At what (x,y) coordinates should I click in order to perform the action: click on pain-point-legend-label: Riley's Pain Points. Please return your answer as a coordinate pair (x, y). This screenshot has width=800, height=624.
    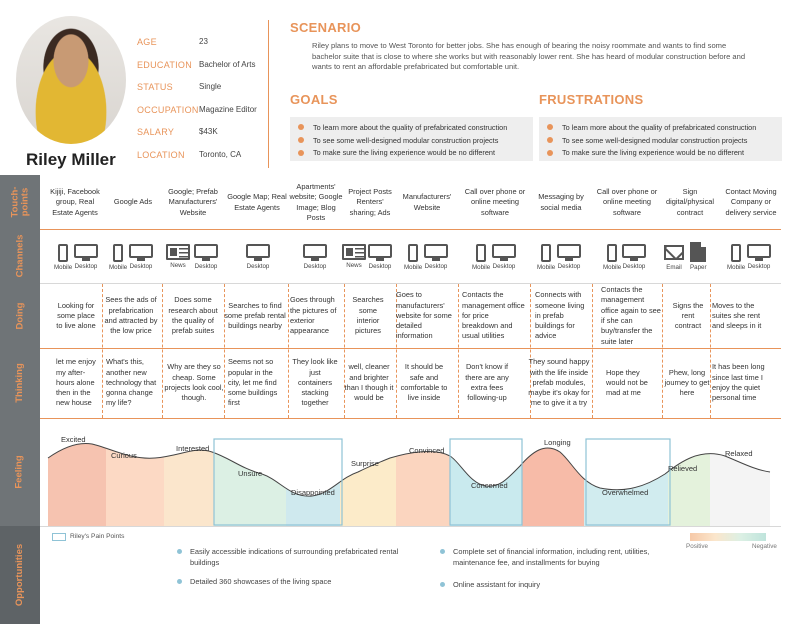
    Looking at the image, I should click on (97, 536).